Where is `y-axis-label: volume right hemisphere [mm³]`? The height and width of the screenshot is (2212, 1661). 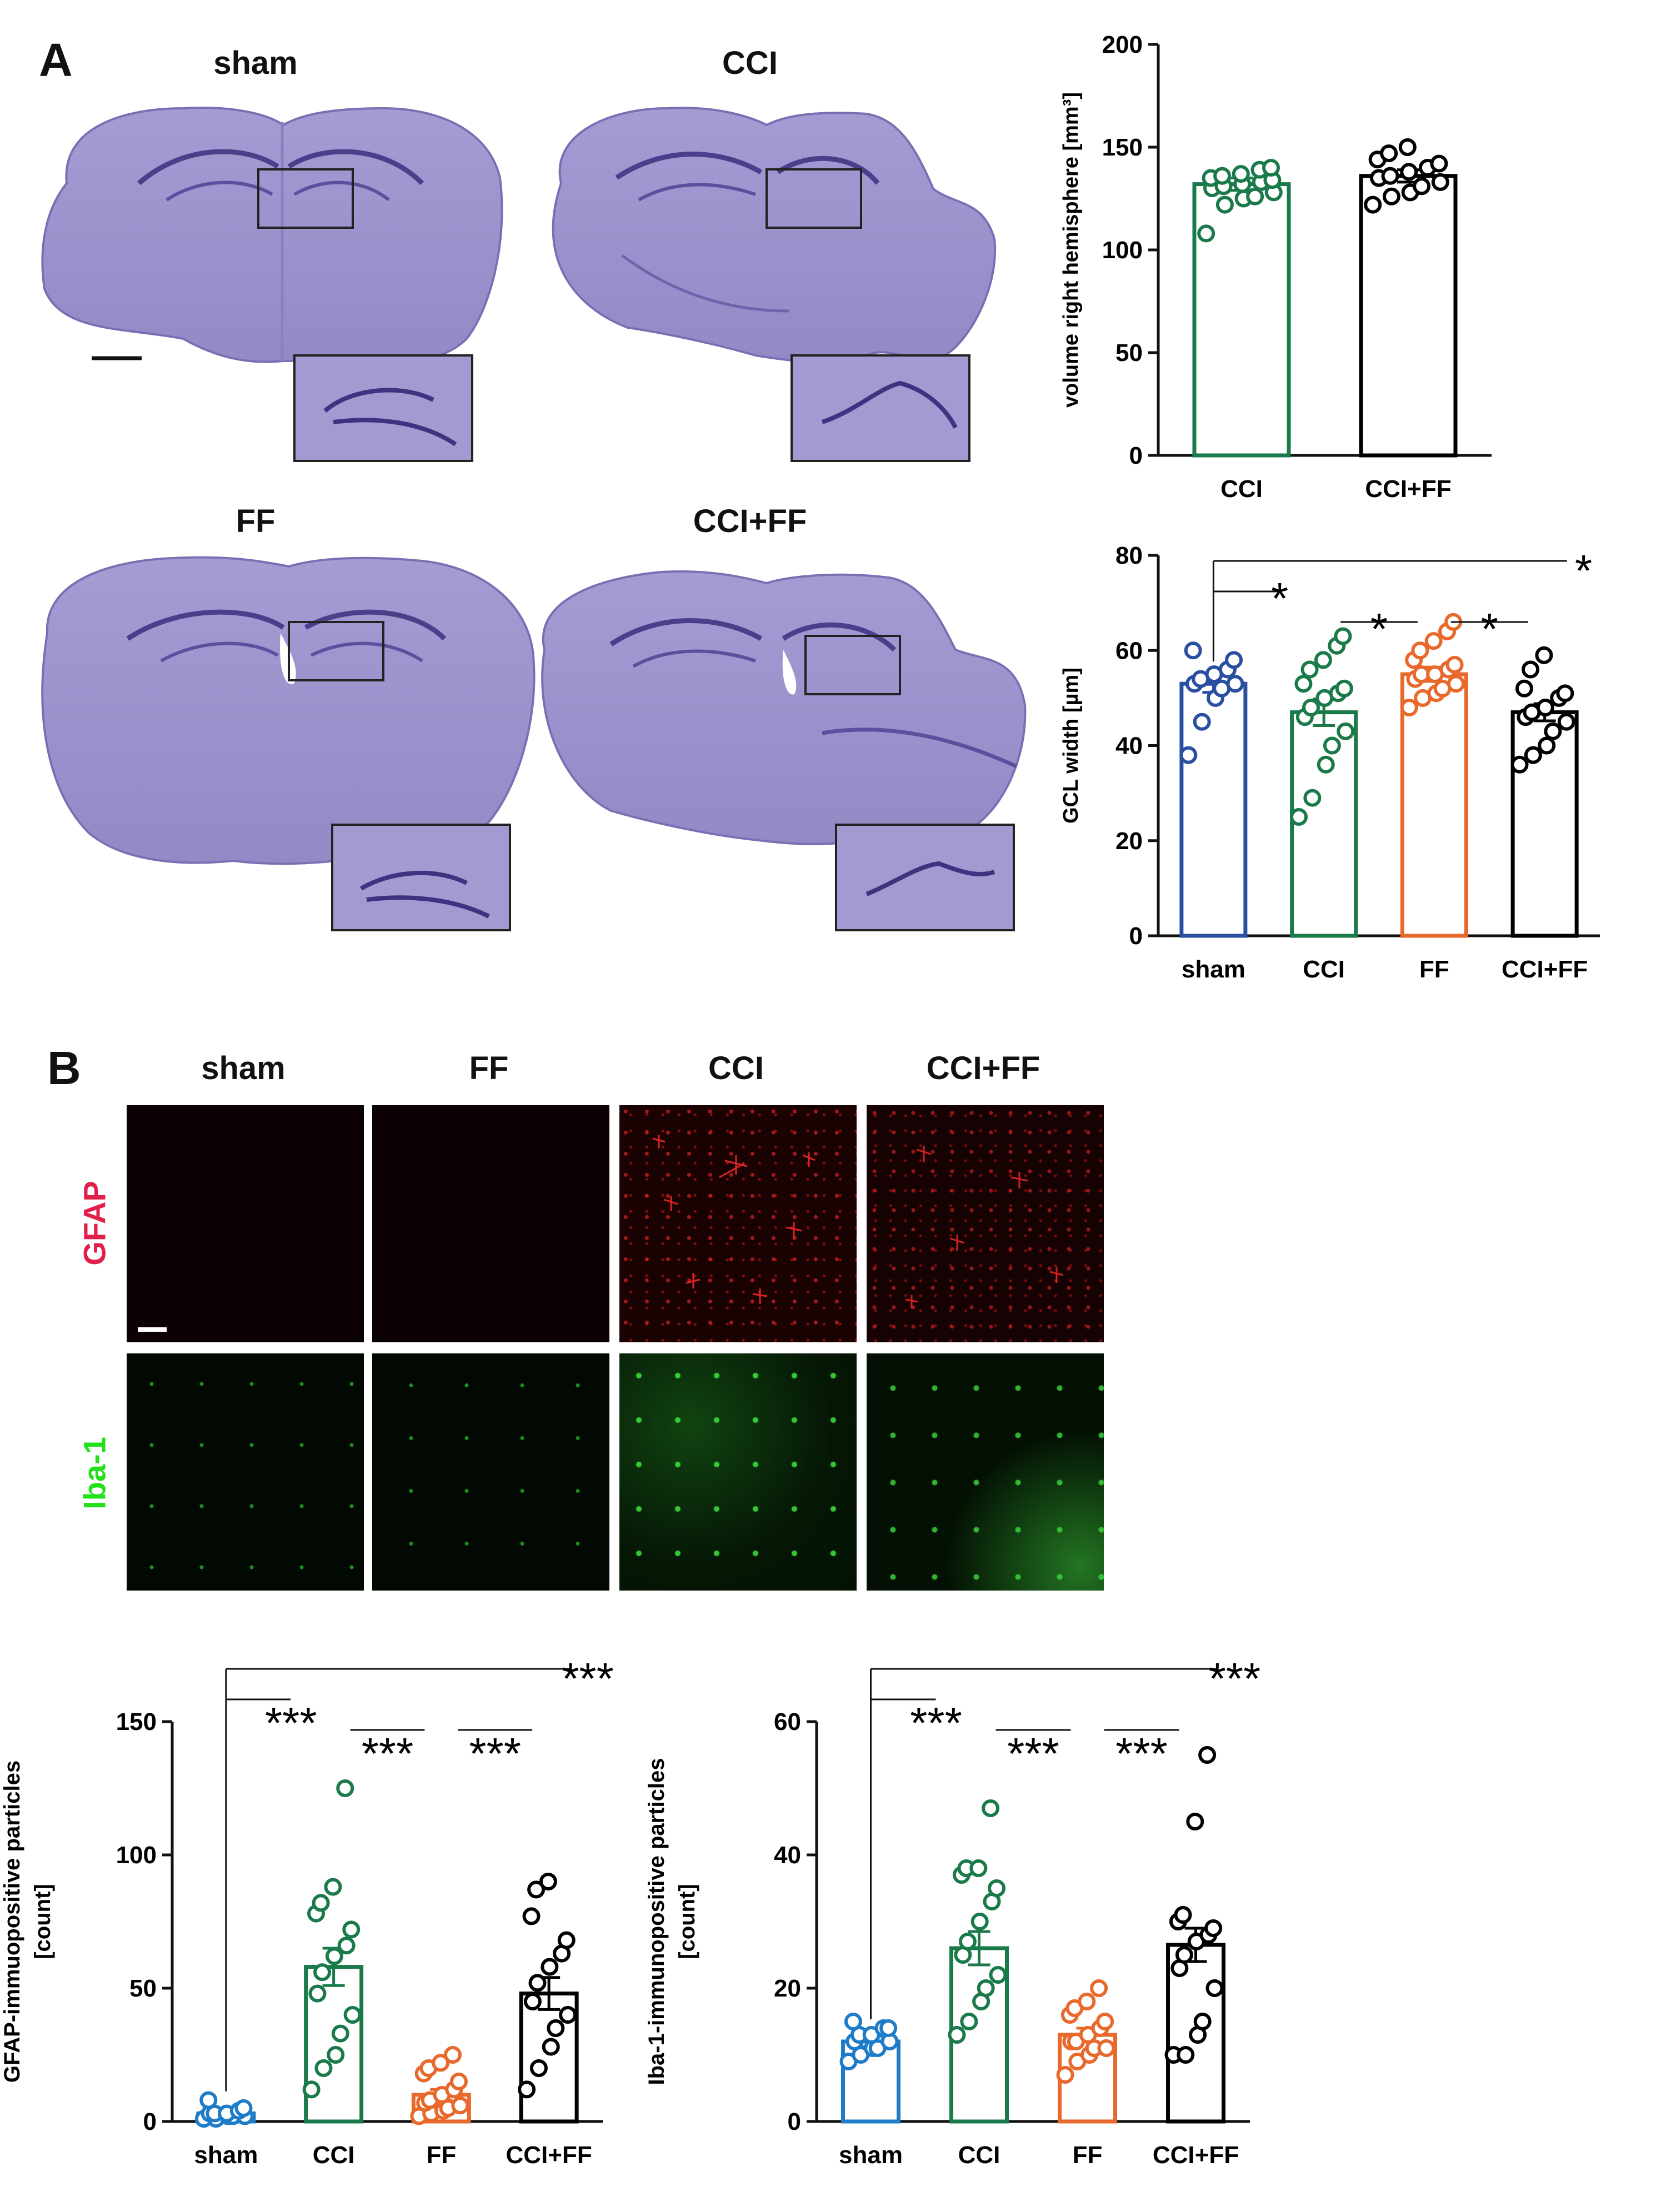 y-axis-label: volume right hemisphere [mm³] is located at coordinates (1071, 250).